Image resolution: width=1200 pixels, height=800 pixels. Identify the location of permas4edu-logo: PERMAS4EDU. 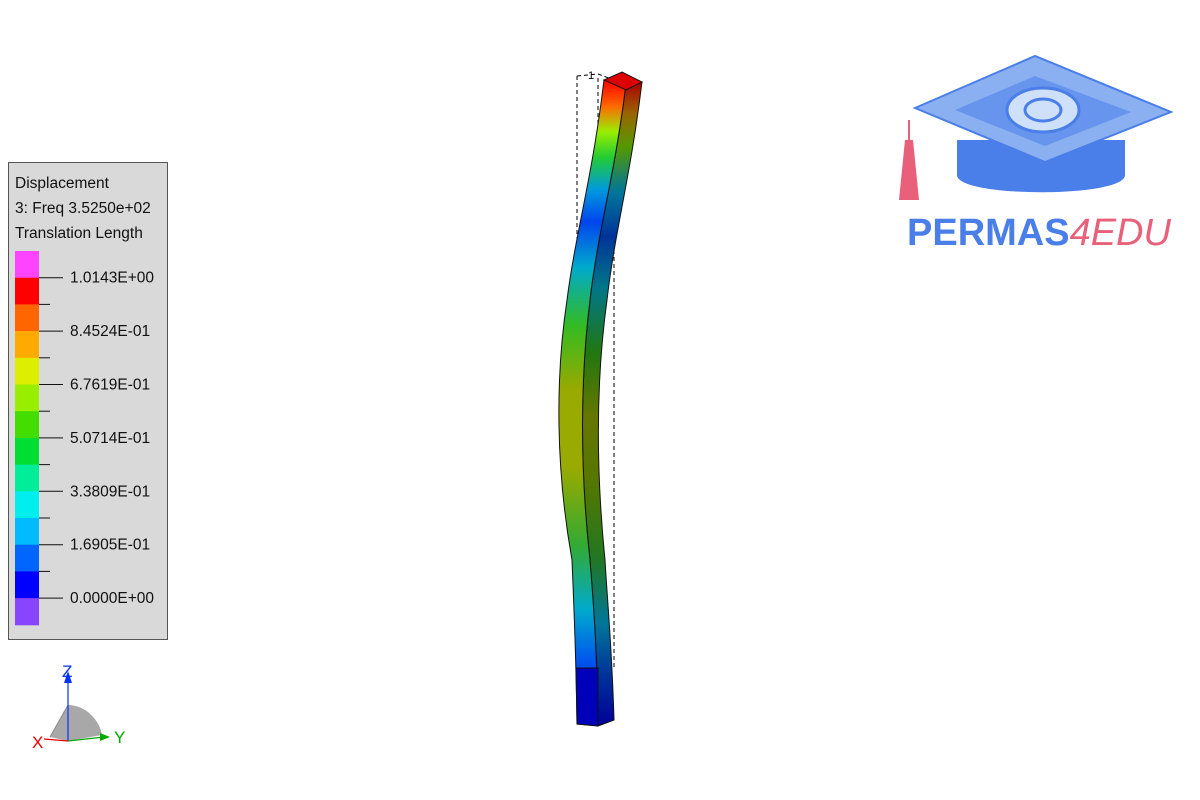
(1036, 154).